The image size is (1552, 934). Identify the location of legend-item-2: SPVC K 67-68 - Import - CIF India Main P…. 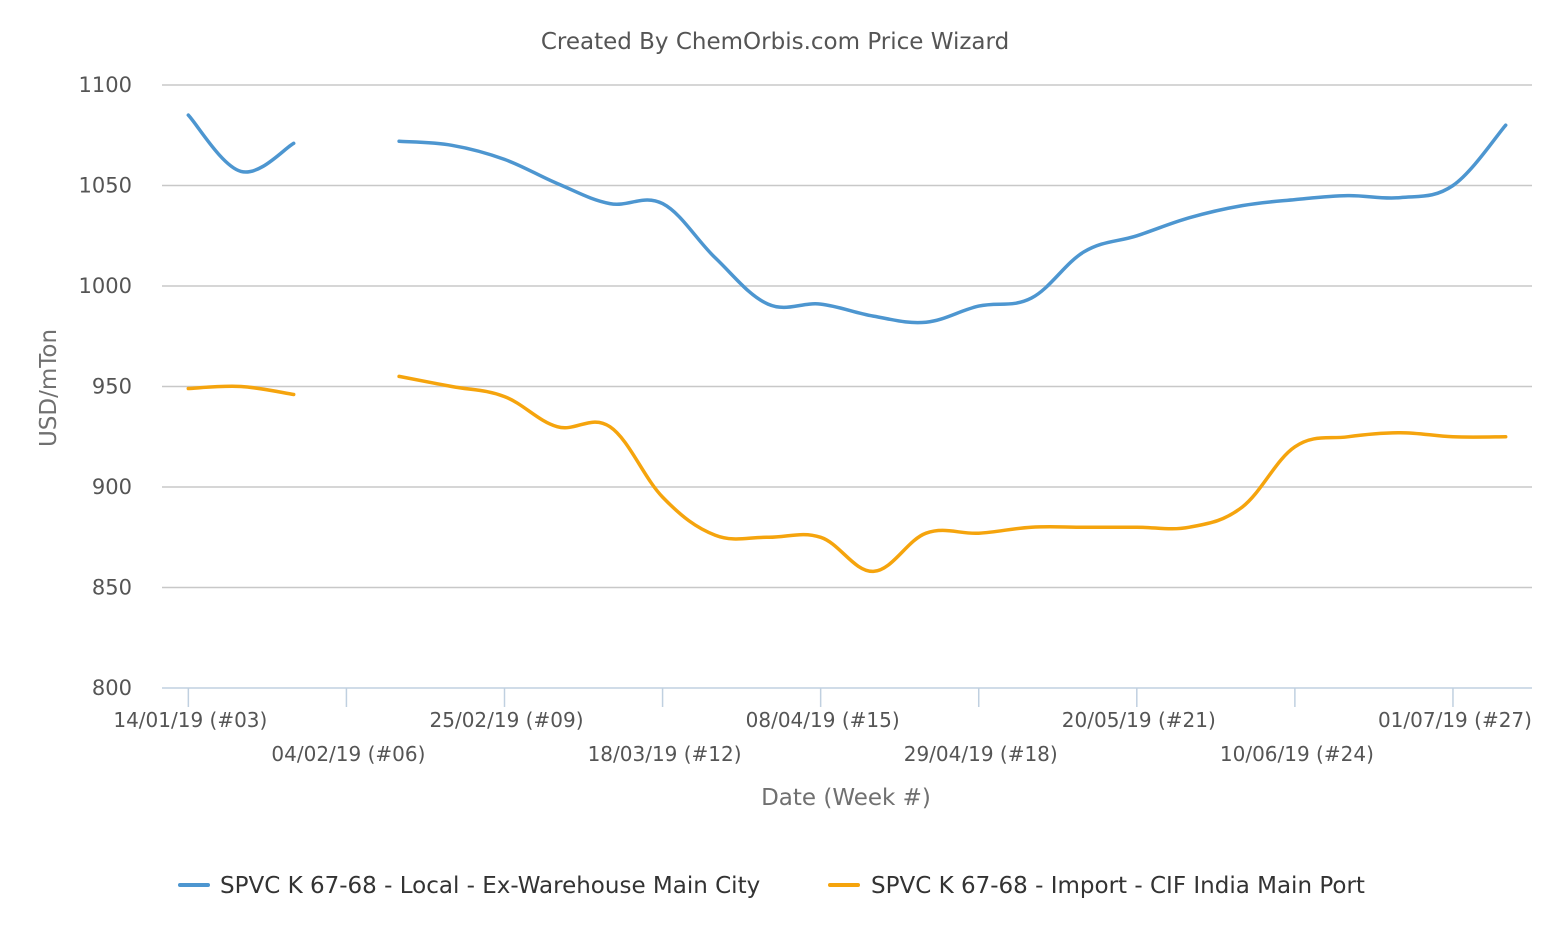
(1096, 886).